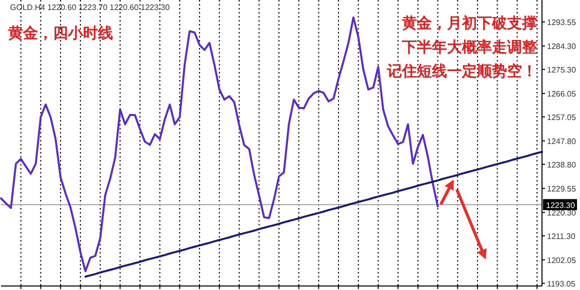  Describe the element at coordinates (561, 260) in the screenshot. I see `y-tick-label: 1202.05` at that location.